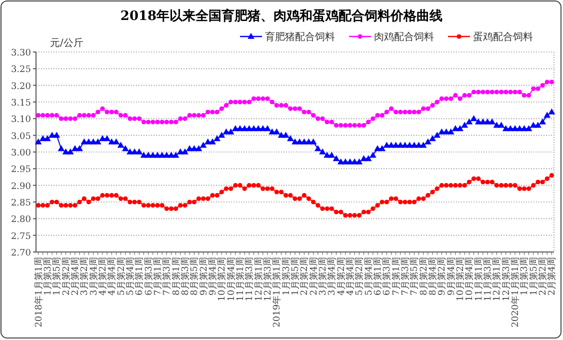 The height and width of the screenshot is (340, 563). I want to click on x-tick-label: 7月第5周, so click(414, 276).